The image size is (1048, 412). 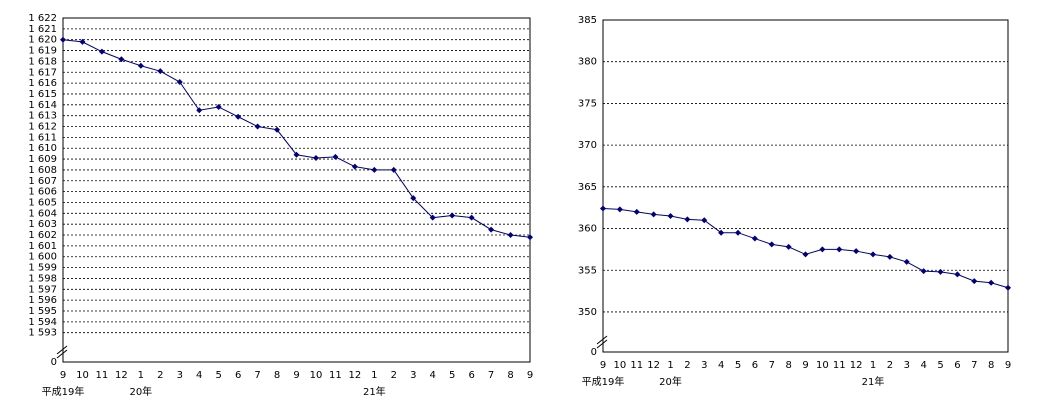 What do you see at coordinates (42, 246) in the screenshot?
I see `y-tick-label: 1 601` at bounding box center [42, 246].